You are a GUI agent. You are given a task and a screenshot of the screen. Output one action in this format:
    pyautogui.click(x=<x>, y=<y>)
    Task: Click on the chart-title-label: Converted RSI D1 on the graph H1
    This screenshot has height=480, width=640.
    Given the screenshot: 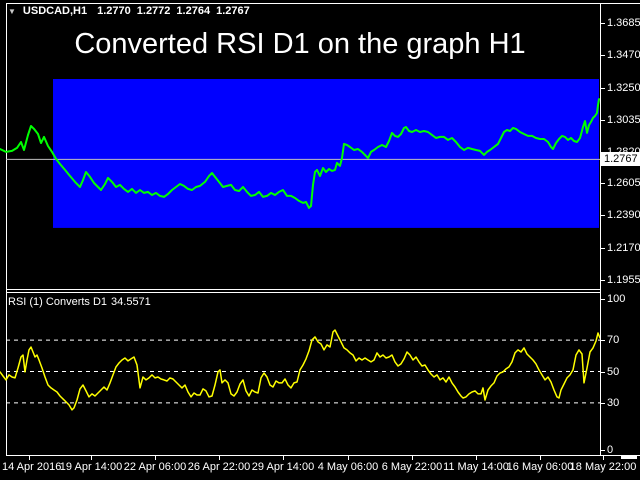 What is the action you would take?
    pyautogui.click(x=300, y=44)
    